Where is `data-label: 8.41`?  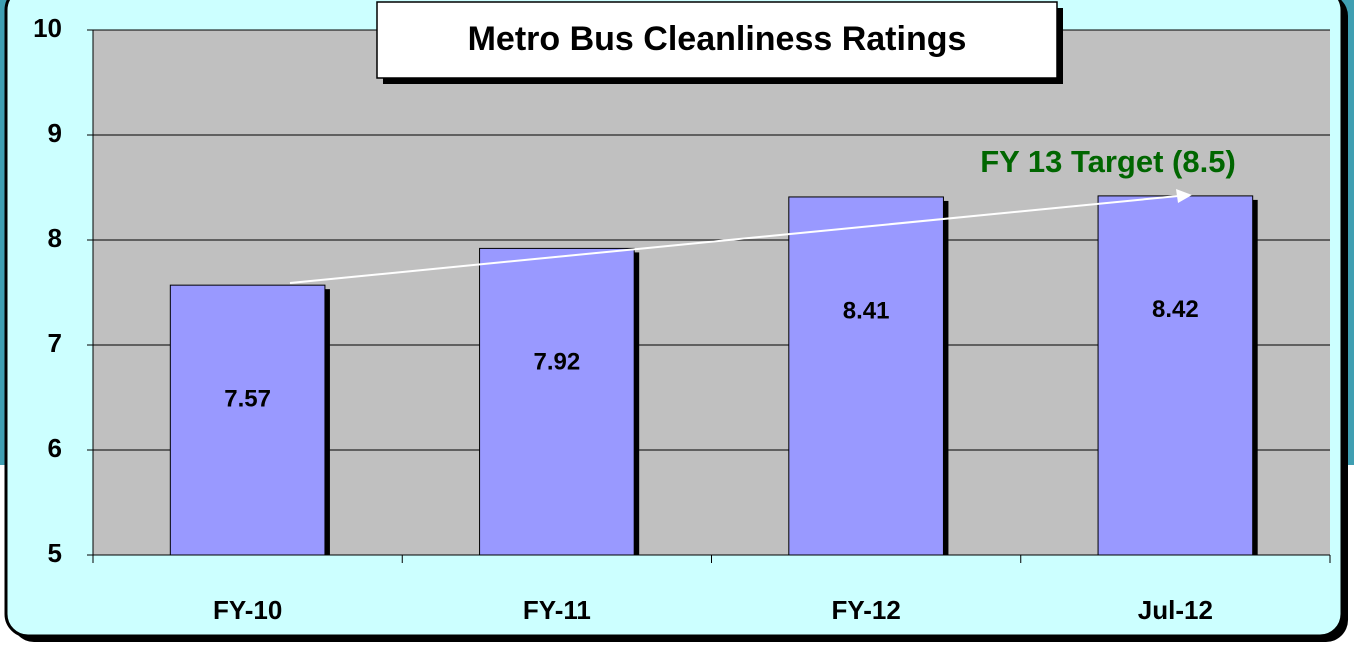
data-label: 8.41 is located at coordinates (866, 310).